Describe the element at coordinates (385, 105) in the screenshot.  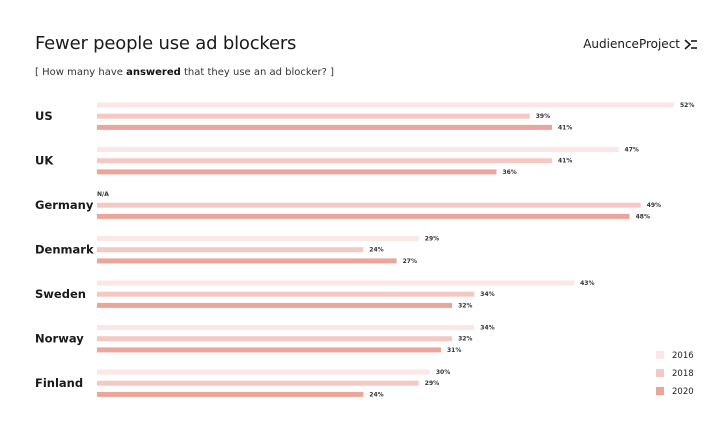
I see `bar-us-2016` at that location.